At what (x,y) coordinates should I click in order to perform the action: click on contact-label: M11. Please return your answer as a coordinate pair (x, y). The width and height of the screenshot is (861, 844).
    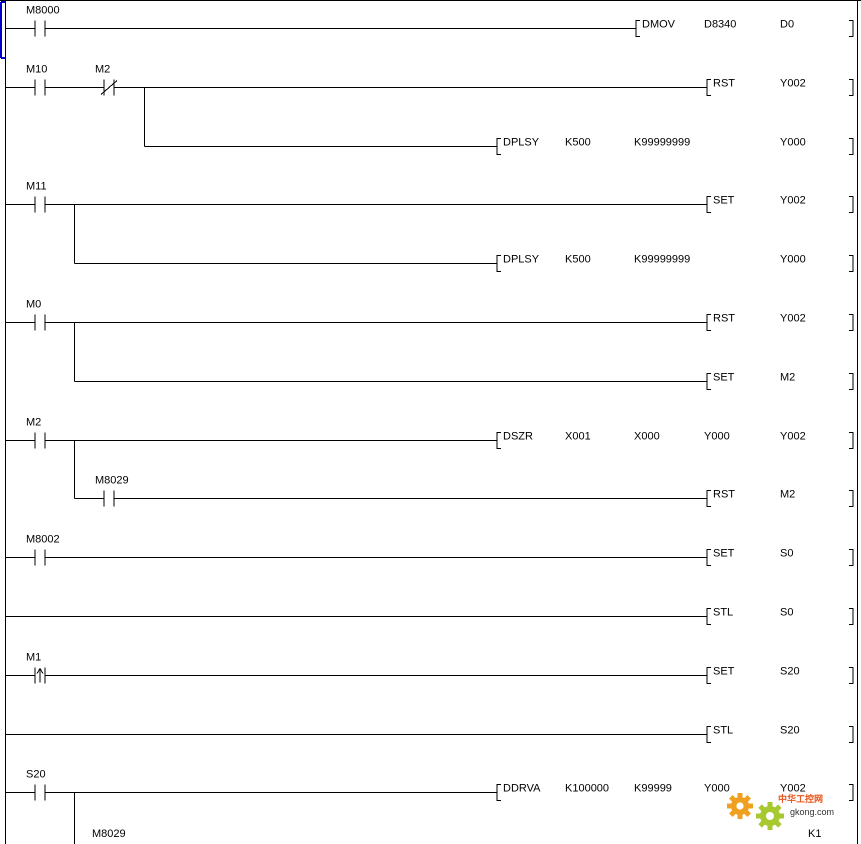
    Looking at the image, I should click on (36, 187).